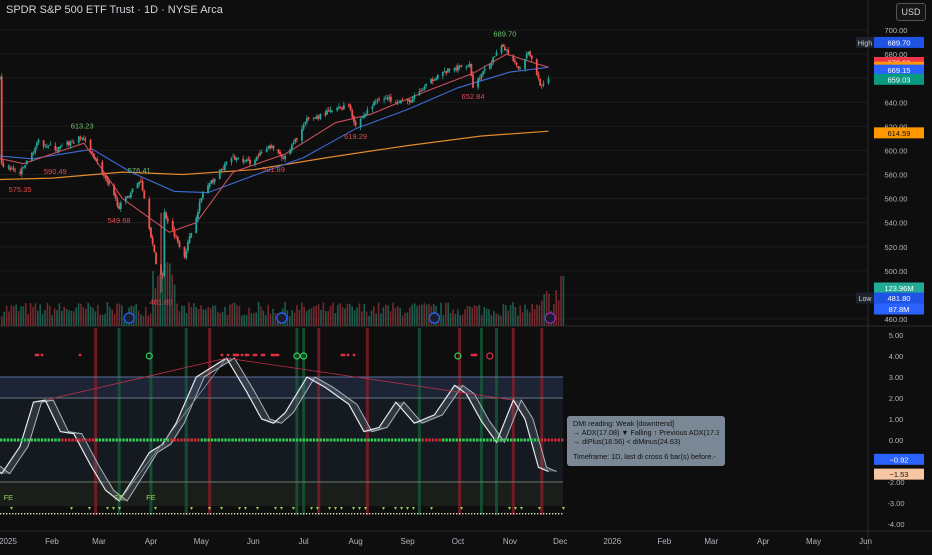 This screenshot has height=555, width=932. I want to click on price-tick-label: 620.00, so click(896, 126).